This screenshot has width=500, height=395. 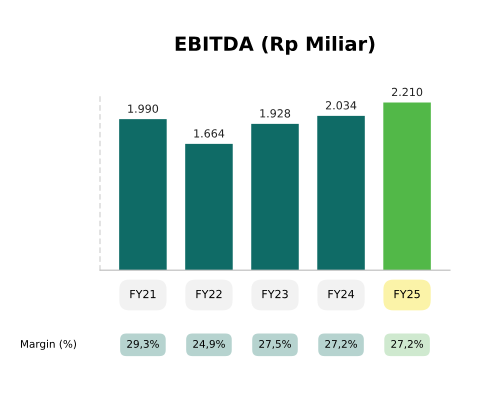 I want to click on text: 29,3%, so click(x=143, y=344).